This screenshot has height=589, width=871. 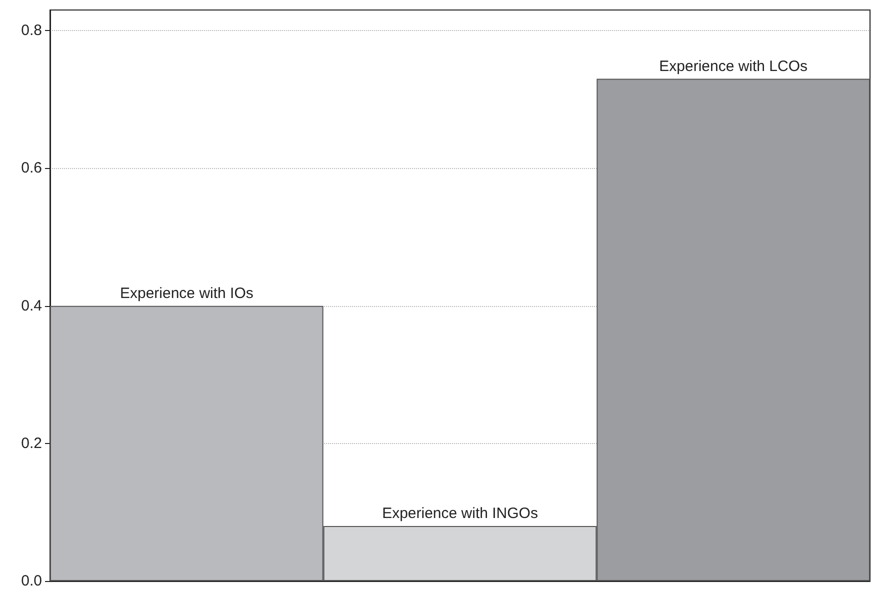 What do you see at coordinates (31, 443) in the screenshot?
I see `y-tick-label: 0.2` at bounding box center [31, 443].